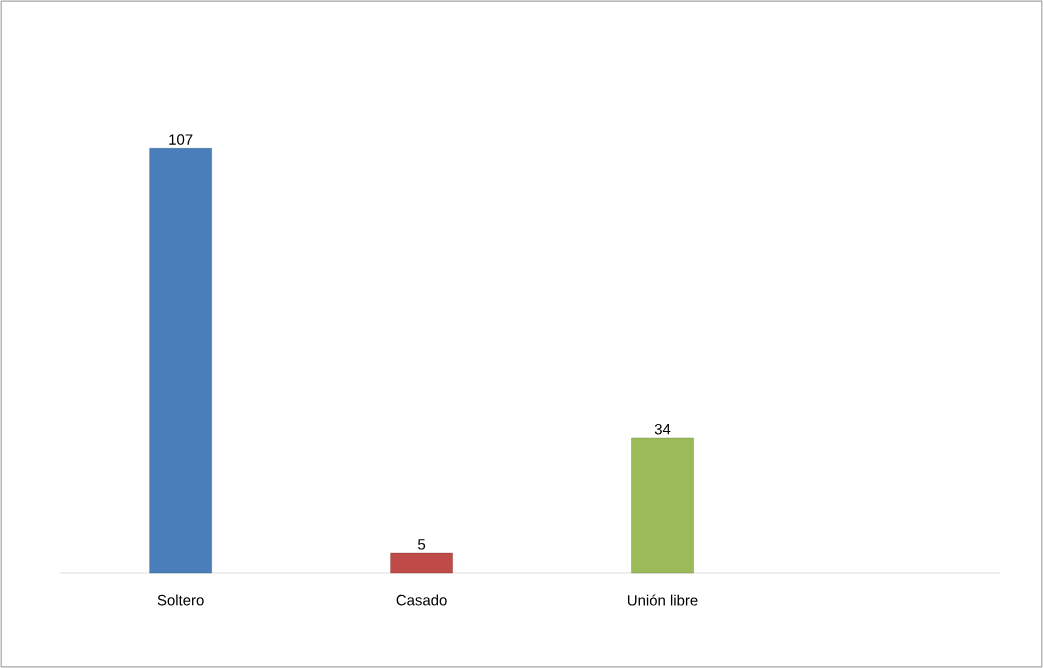  Describe the element at coordinates (422, 544) in the screenshot. I see `data-label: 5` at that location.